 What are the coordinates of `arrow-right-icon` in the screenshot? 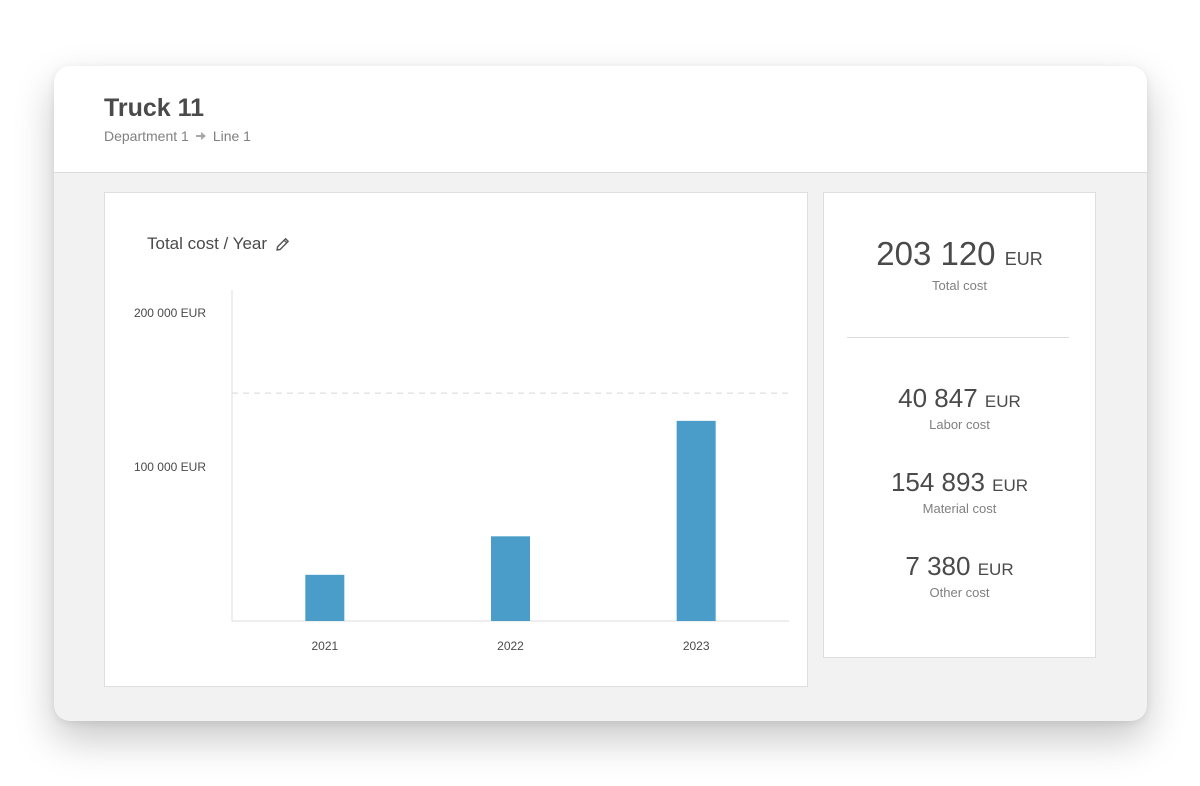 It's located at (201, 136).